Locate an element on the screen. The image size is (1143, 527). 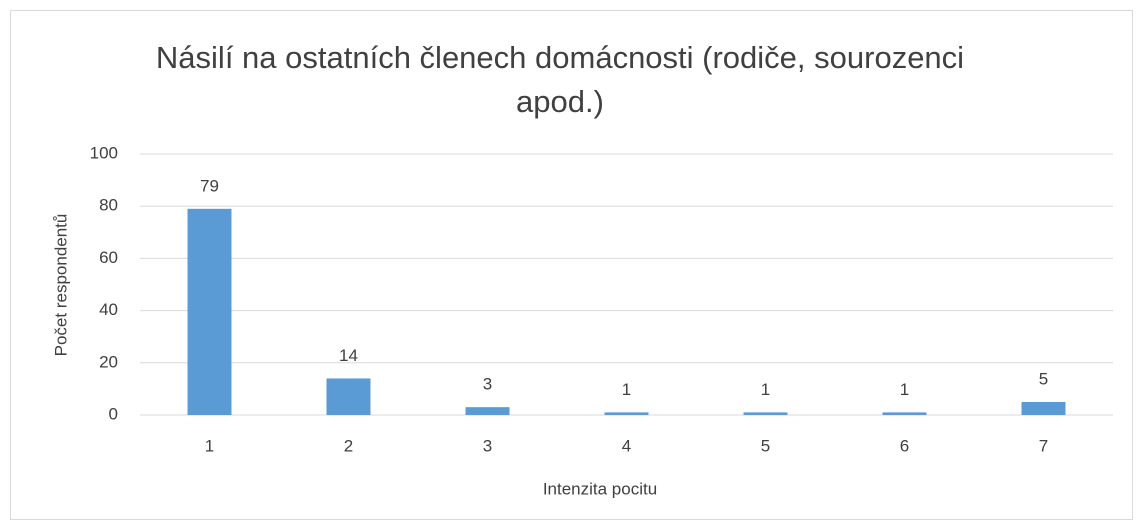
x-tick-label: 1 is located at coordinates (209, 445).